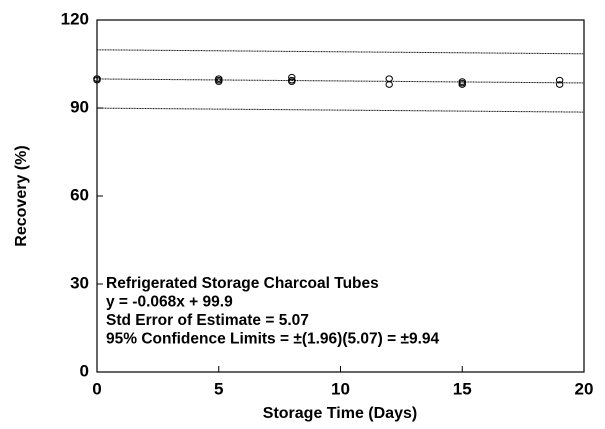 This screenshot has width=605, height=429. What do you see at coordinates (340, 388) in the screenshot?
I see `x-tick-label: 10` at bounding box center [340, 388].